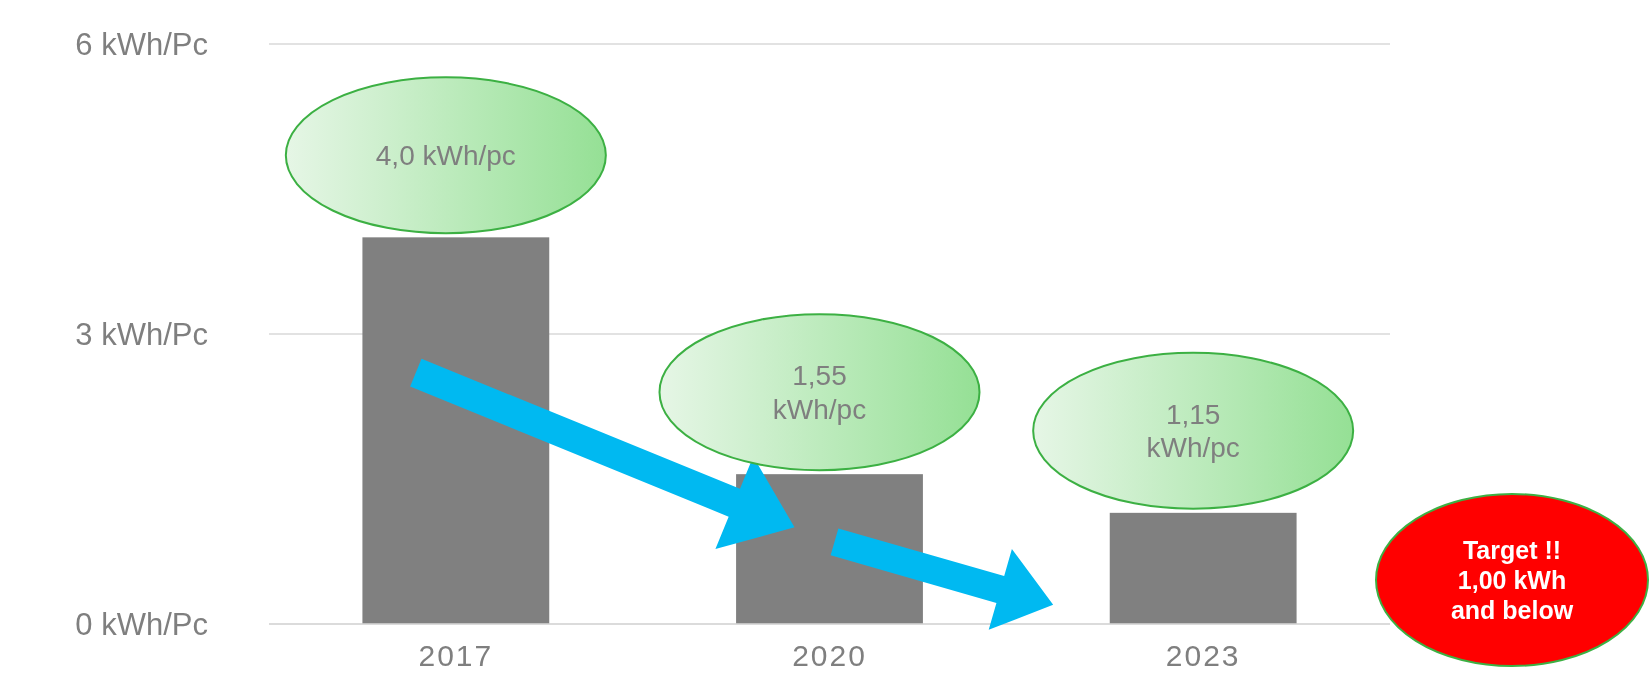 The height and width of the screenshot is (681, 1652). What do you see at coordinates (141, 624) in the screenshot?
I see `y-tick-label: 0 kWh/Pc` at bounding box center [141, 624].